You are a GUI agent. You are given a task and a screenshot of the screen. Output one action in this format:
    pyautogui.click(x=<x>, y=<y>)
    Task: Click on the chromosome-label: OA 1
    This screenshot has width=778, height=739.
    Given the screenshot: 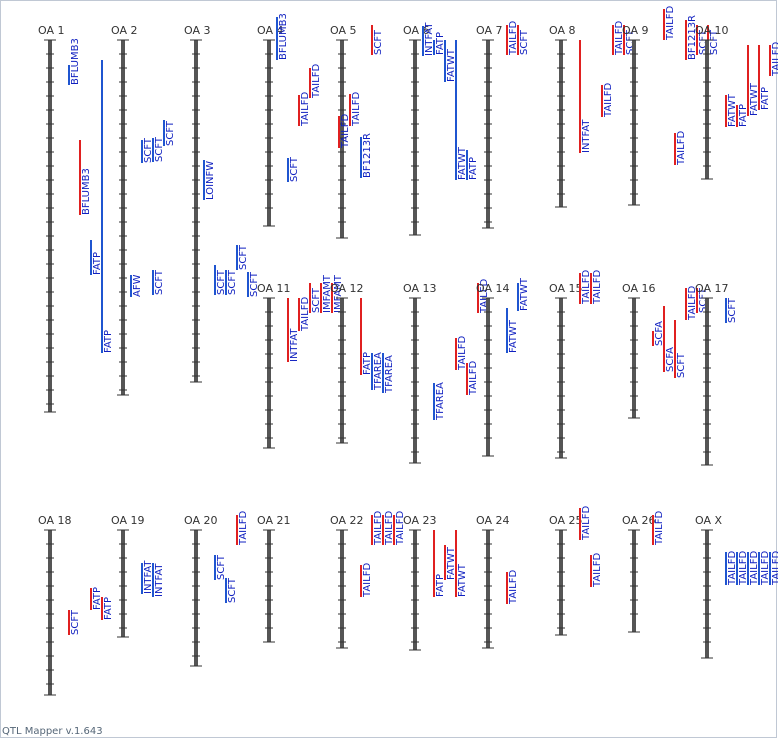 What is the action you would take?
    pyautogui.click(x=51, y=30)
    